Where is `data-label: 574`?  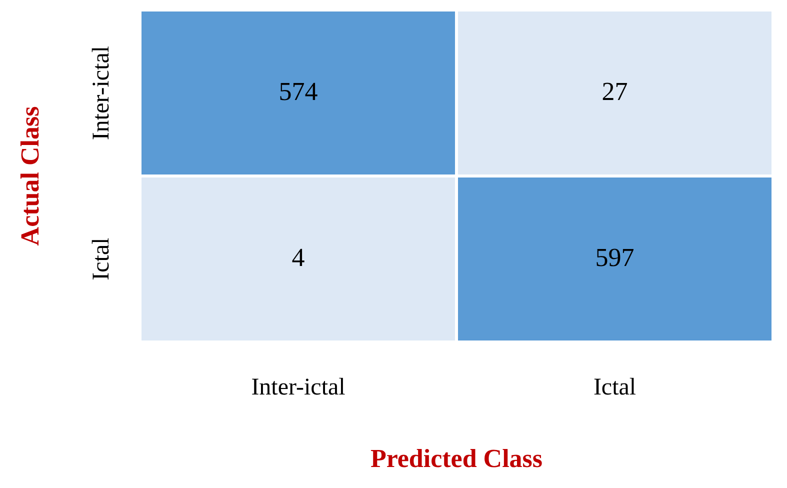 data-label: 574 is located at coordinates (298, 91).